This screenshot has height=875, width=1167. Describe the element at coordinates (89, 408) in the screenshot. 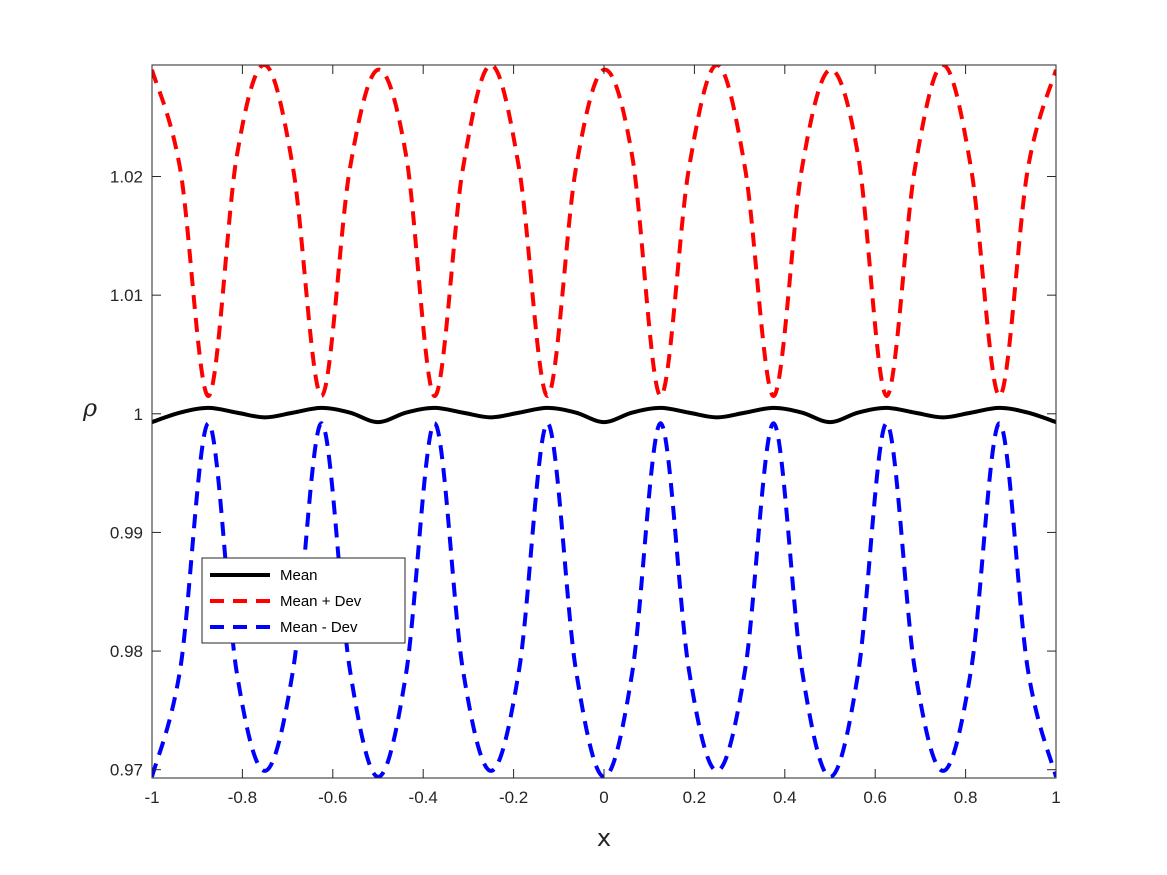

I see `y-axis-label: ρ` at that location.